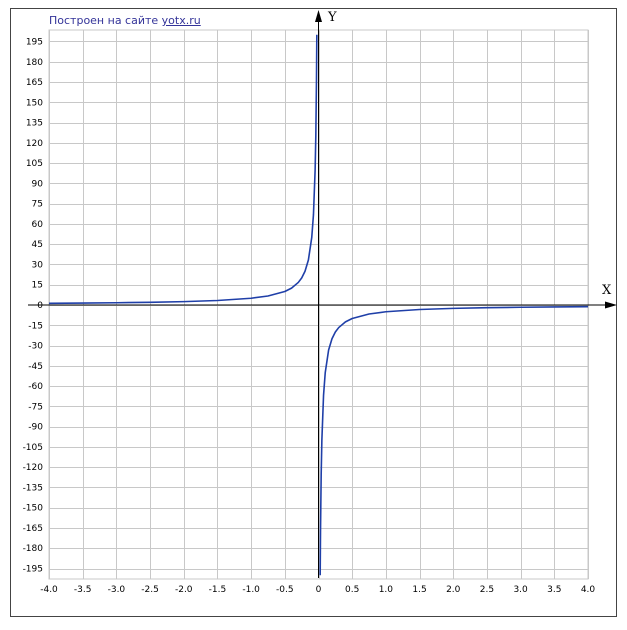 Image resolution: width=627 pixels, height=630 pixels. I want to click on y-tick-label: -60, so click(35, 387).